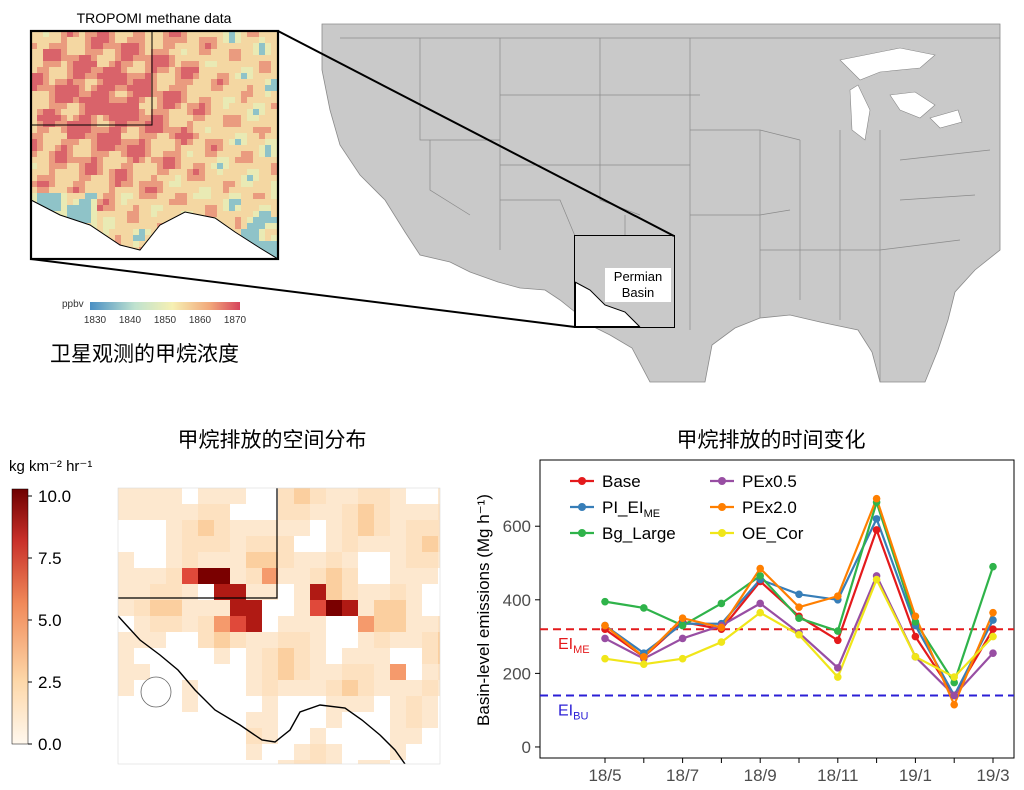 The image size is (1024, 790). What do you see at coordinates (687, 507) in the screenshot?
I see `chart-legend: Base PI_EIME Bg_Large PEx0.5 PEx2.0 OE_Cor` at bounding box center [687, 507].